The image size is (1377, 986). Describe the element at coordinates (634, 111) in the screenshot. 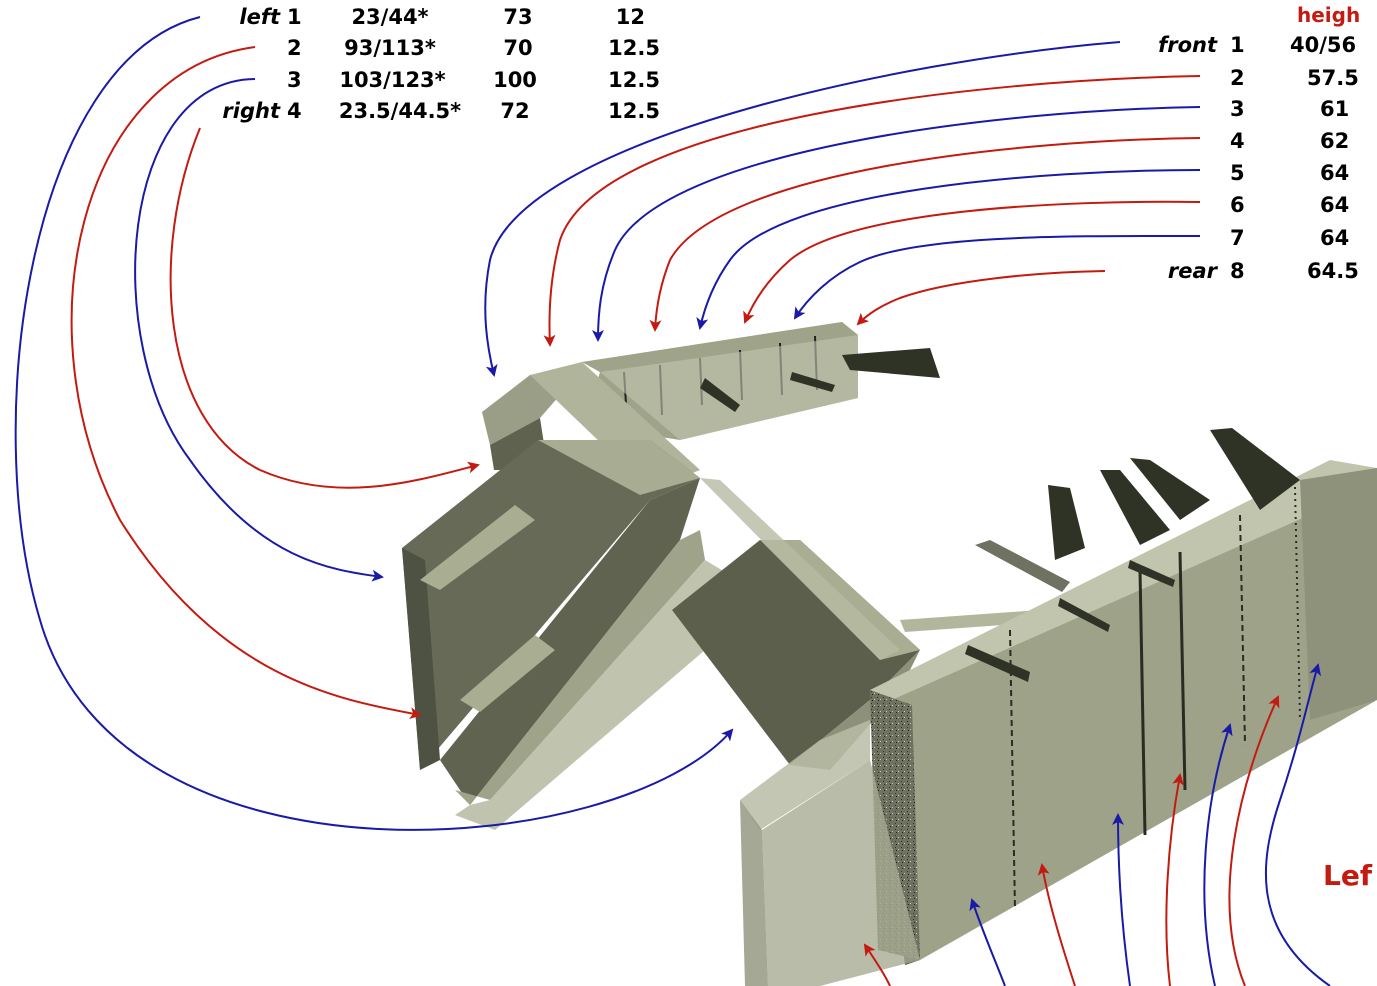

I see `left-row-4-thick: 12.5` at that location.